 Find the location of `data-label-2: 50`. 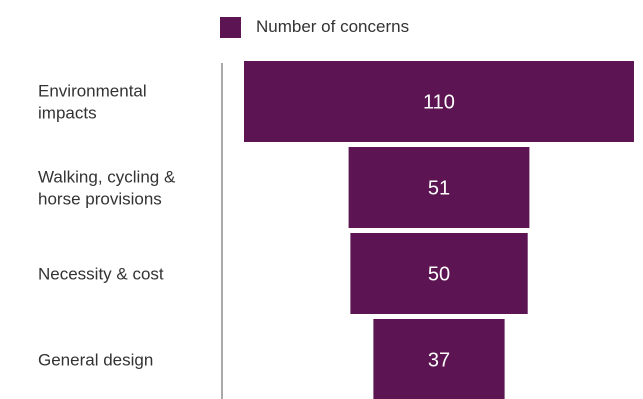

data-label-2: 50 is located at coordinates (439, 275).